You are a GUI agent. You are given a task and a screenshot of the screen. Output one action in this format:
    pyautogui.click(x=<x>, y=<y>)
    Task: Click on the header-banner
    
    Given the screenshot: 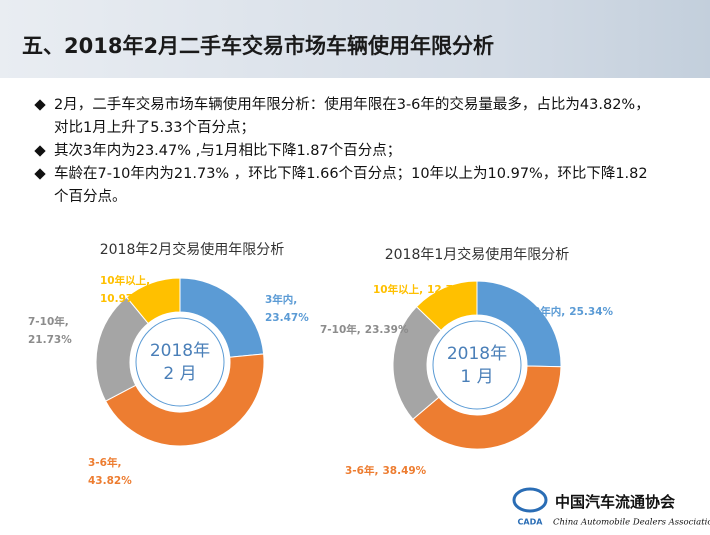 What is the action you would take?
    pyautogui.click(x=355, y=39)
    